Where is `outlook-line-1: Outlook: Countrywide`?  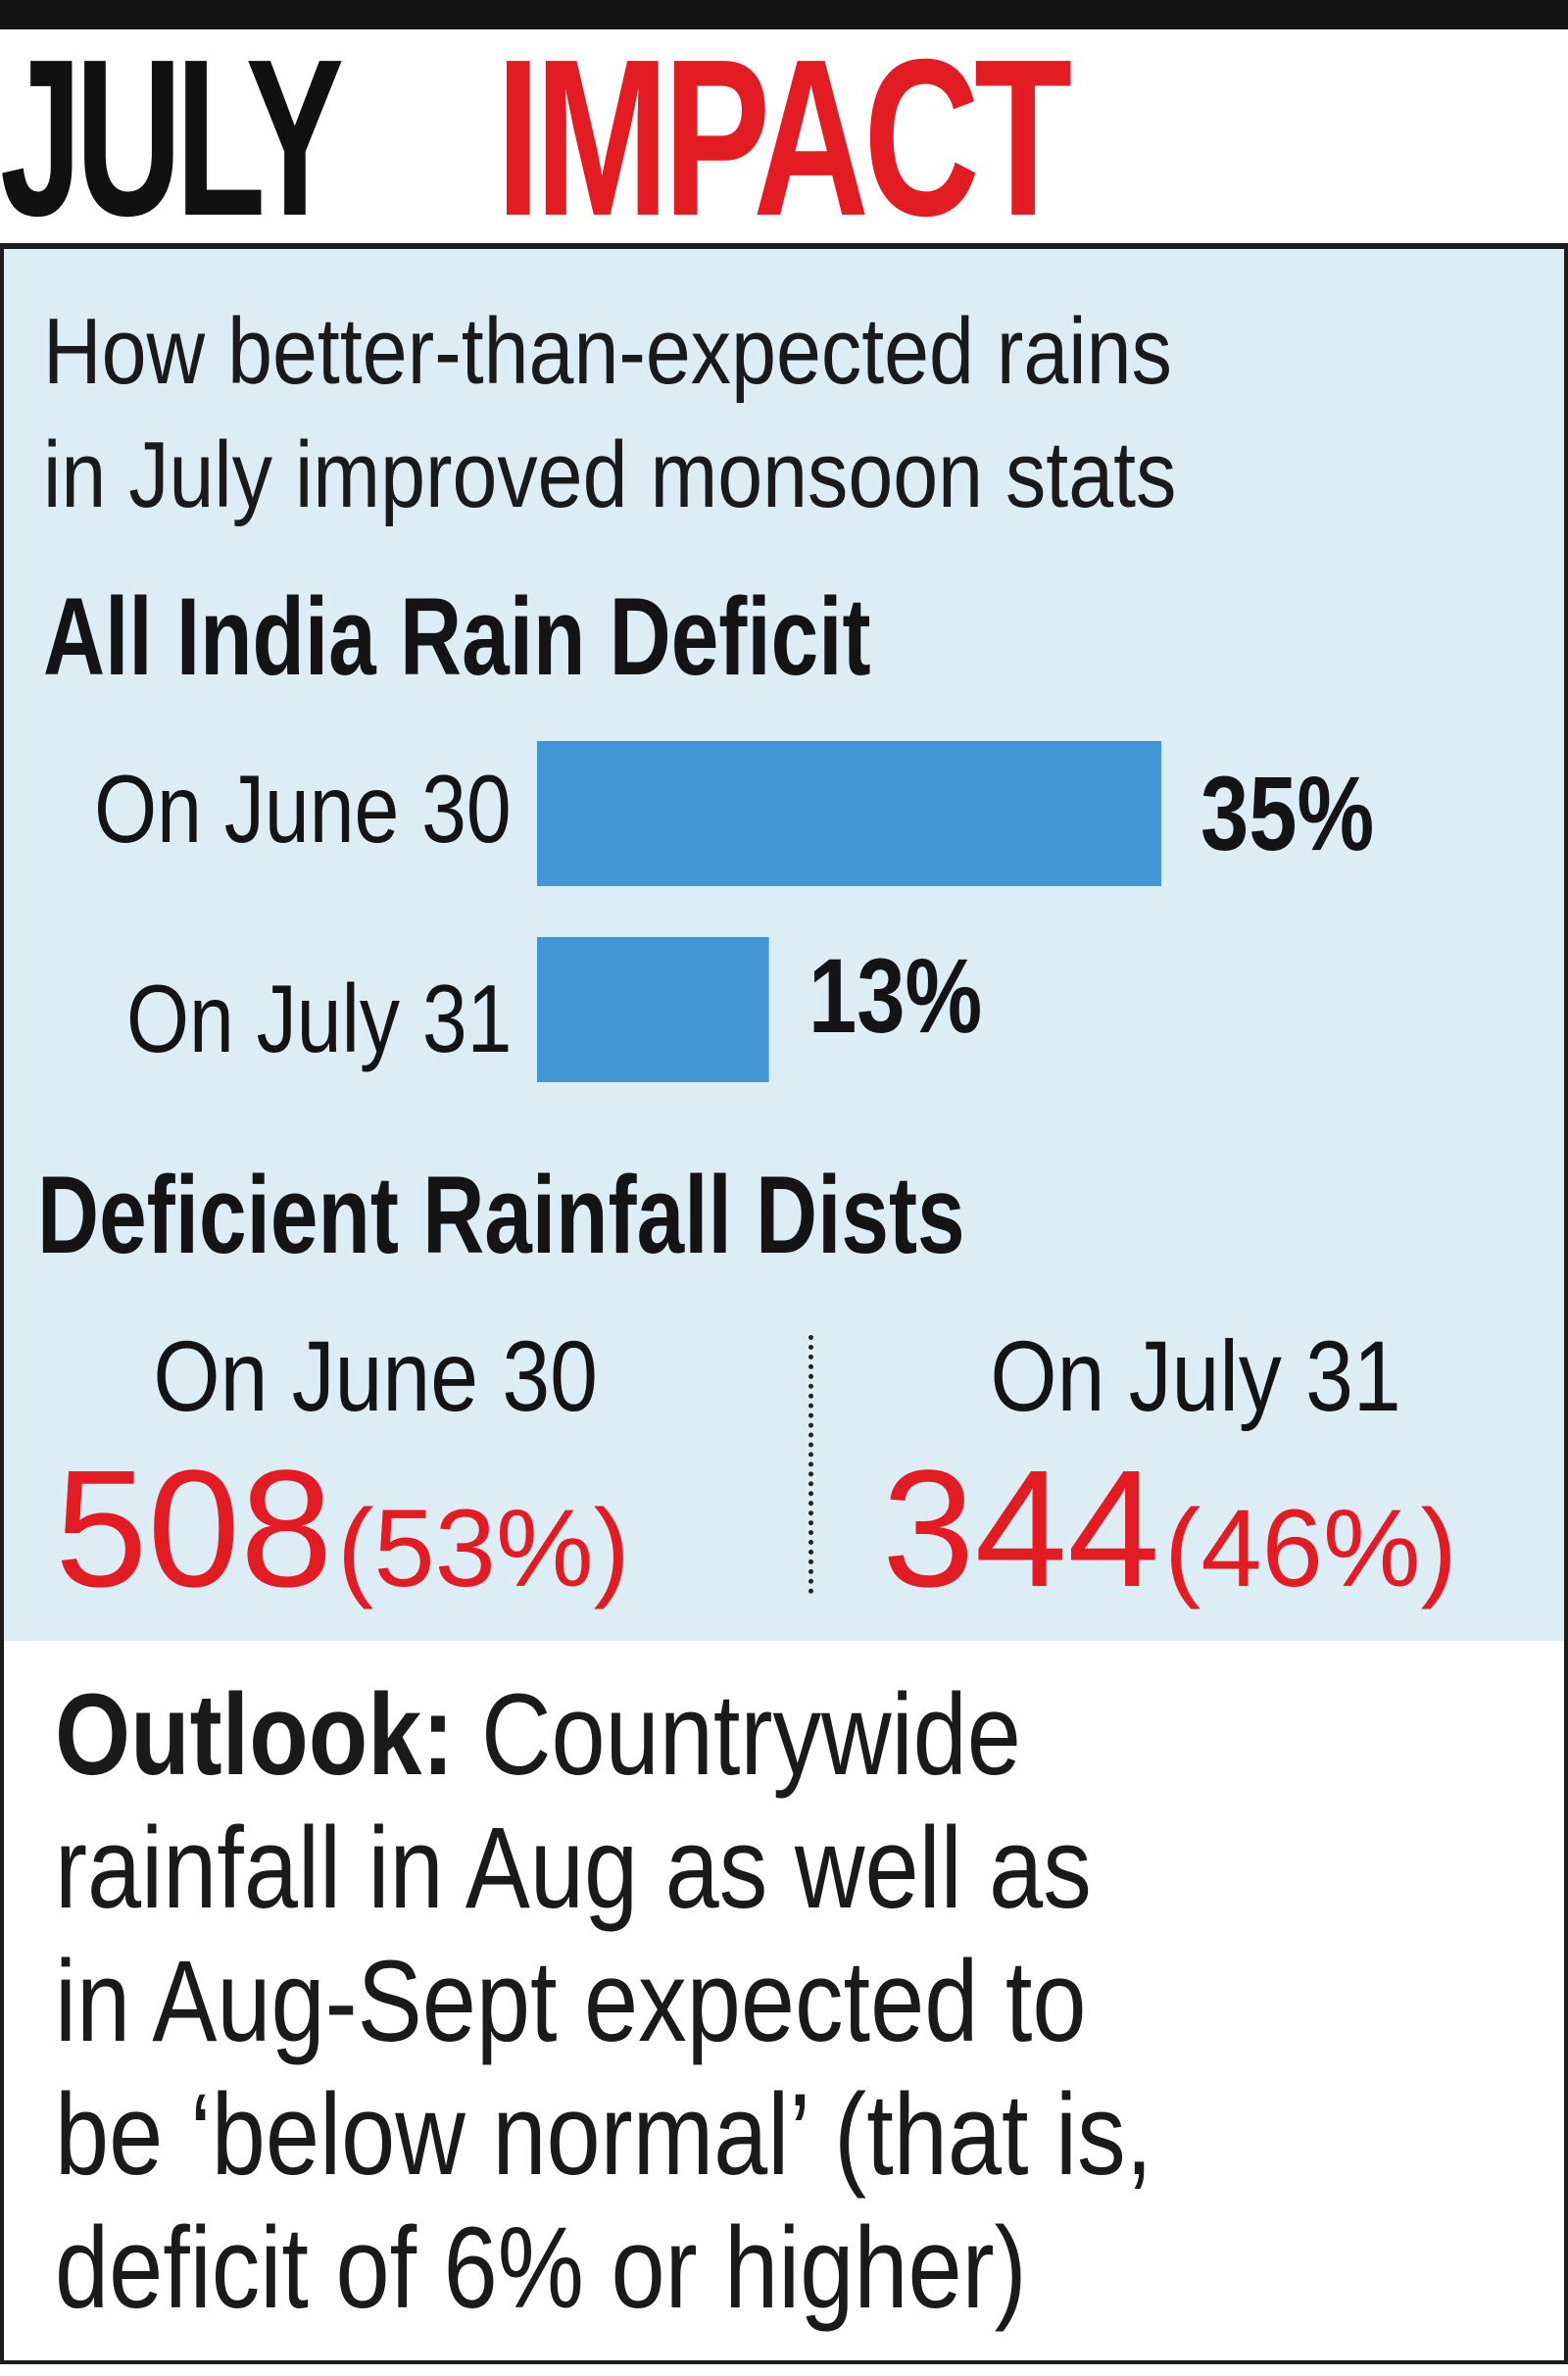
outlook-line-1: Outlook: Countrywide is located at coordinates (730, 1735).